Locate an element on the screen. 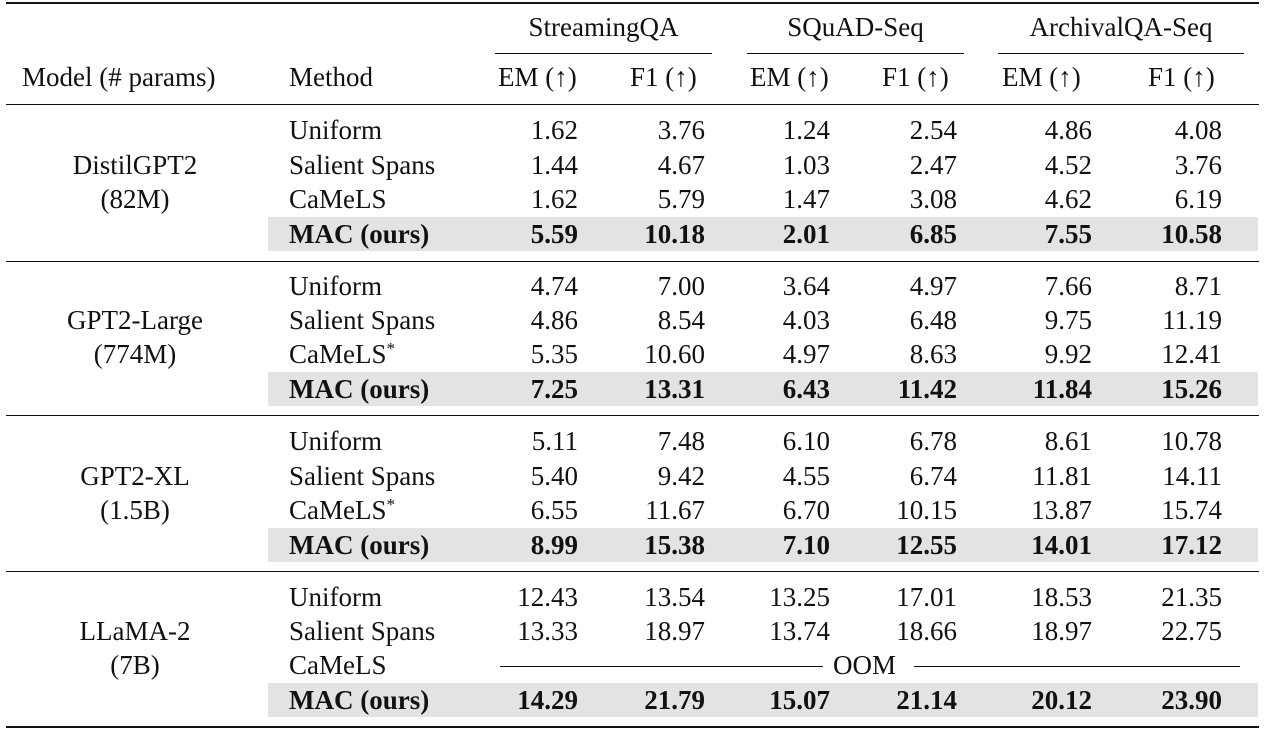  cell-value: 4.08 is located at coordinates (1198, 130).